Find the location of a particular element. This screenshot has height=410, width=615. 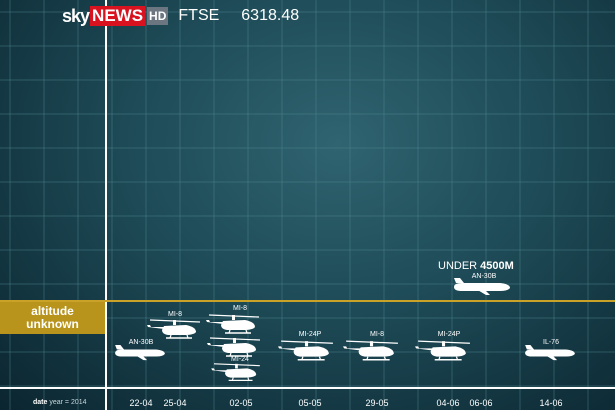

date-label: 05-05 is located at coordinates (310, 403).